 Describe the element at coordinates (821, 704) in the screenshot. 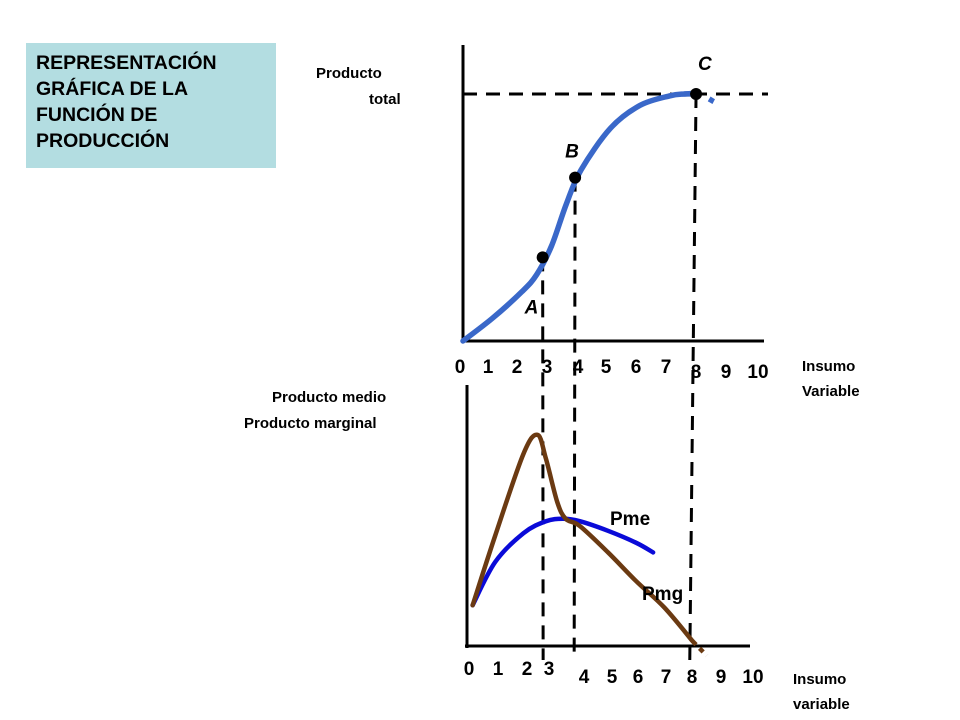

I see `bottom-xlabel-line2: variable` at that location.